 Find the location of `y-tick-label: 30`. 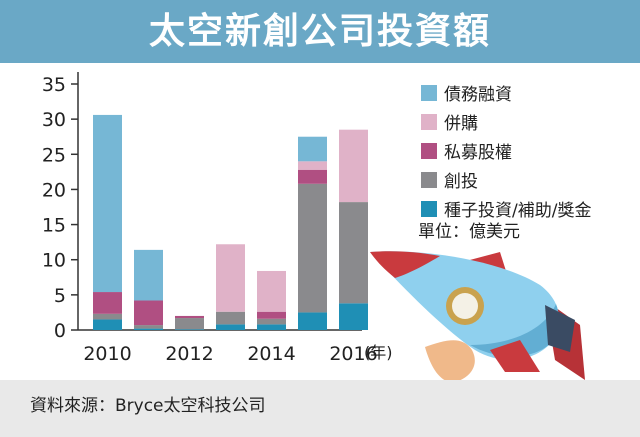

y-tick-label: 30 is located at coordinates (54, 120).